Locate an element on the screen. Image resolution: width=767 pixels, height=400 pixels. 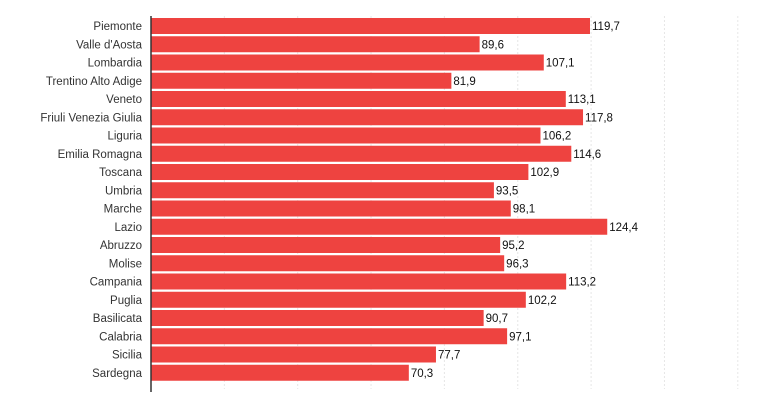
value-label: 81,9 is located at coordinates (464, 82).